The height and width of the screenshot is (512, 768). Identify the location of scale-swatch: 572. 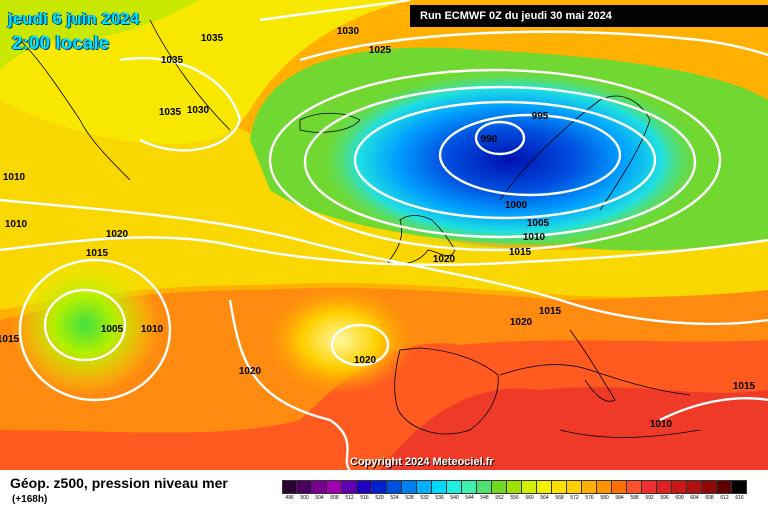
(574, 491).